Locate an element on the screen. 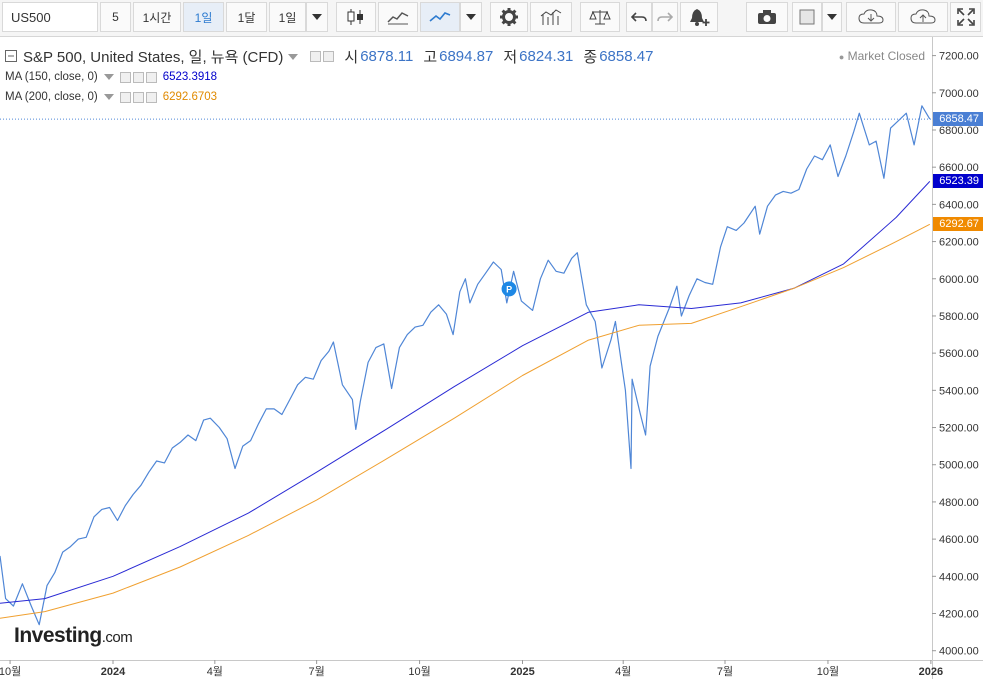  undo-icon is located at coordinates (639, 17).